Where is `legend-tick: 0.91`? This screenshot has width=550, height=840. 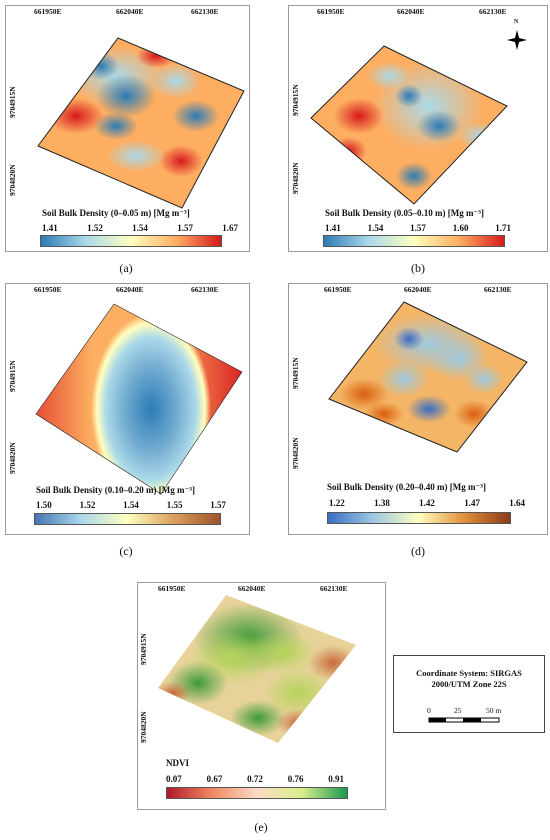 legend-tick: 0.91 is located at coordinates (336, 779).